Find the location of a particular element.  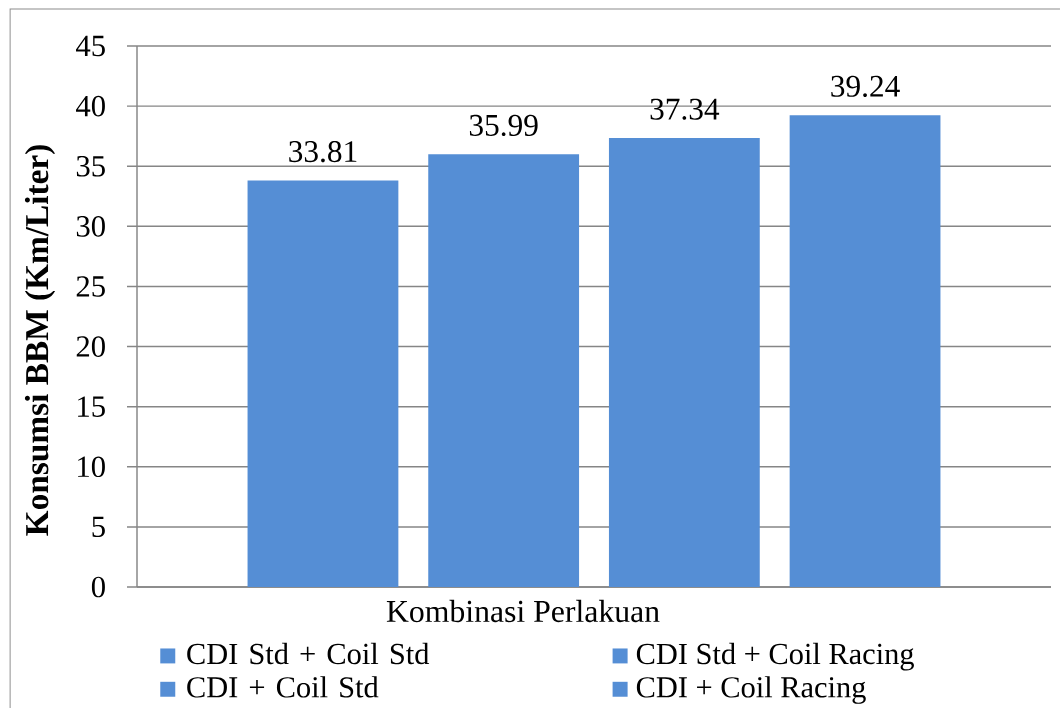

legend-label: CDI Std + Coil Racing is located at coordinates (775, 656).